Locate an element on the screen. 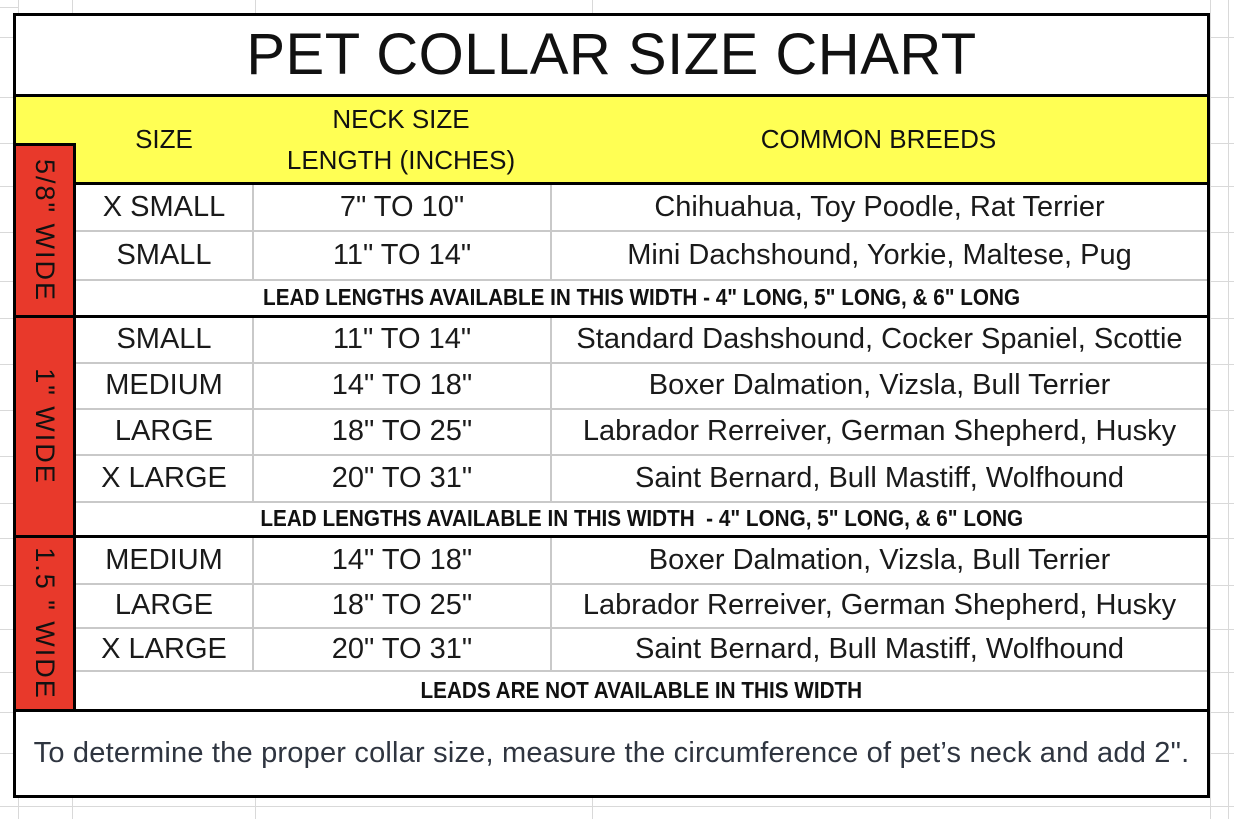 This screenshot has width=1234, height=819. cell-breeds: Mini Dachshound, Yorkie, Maltese, Pug is located at coordinates (878, 256).